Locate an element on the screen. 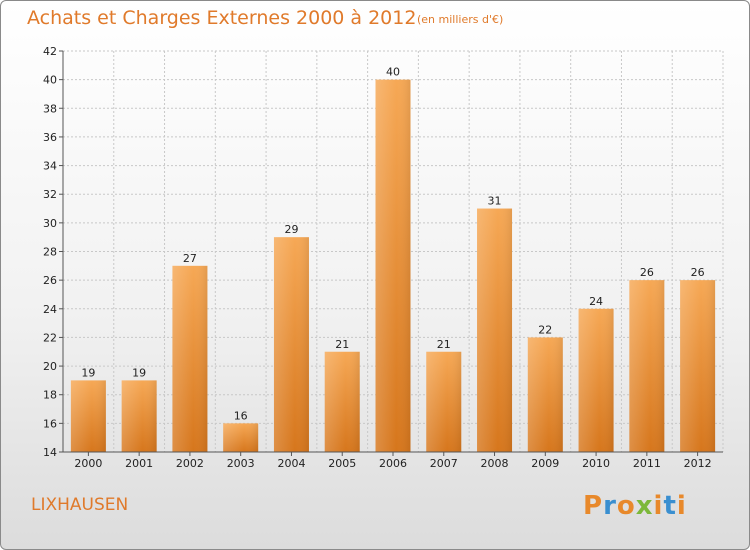  x-tick-label-2009: 2009 is located at coordinates (545, 463).